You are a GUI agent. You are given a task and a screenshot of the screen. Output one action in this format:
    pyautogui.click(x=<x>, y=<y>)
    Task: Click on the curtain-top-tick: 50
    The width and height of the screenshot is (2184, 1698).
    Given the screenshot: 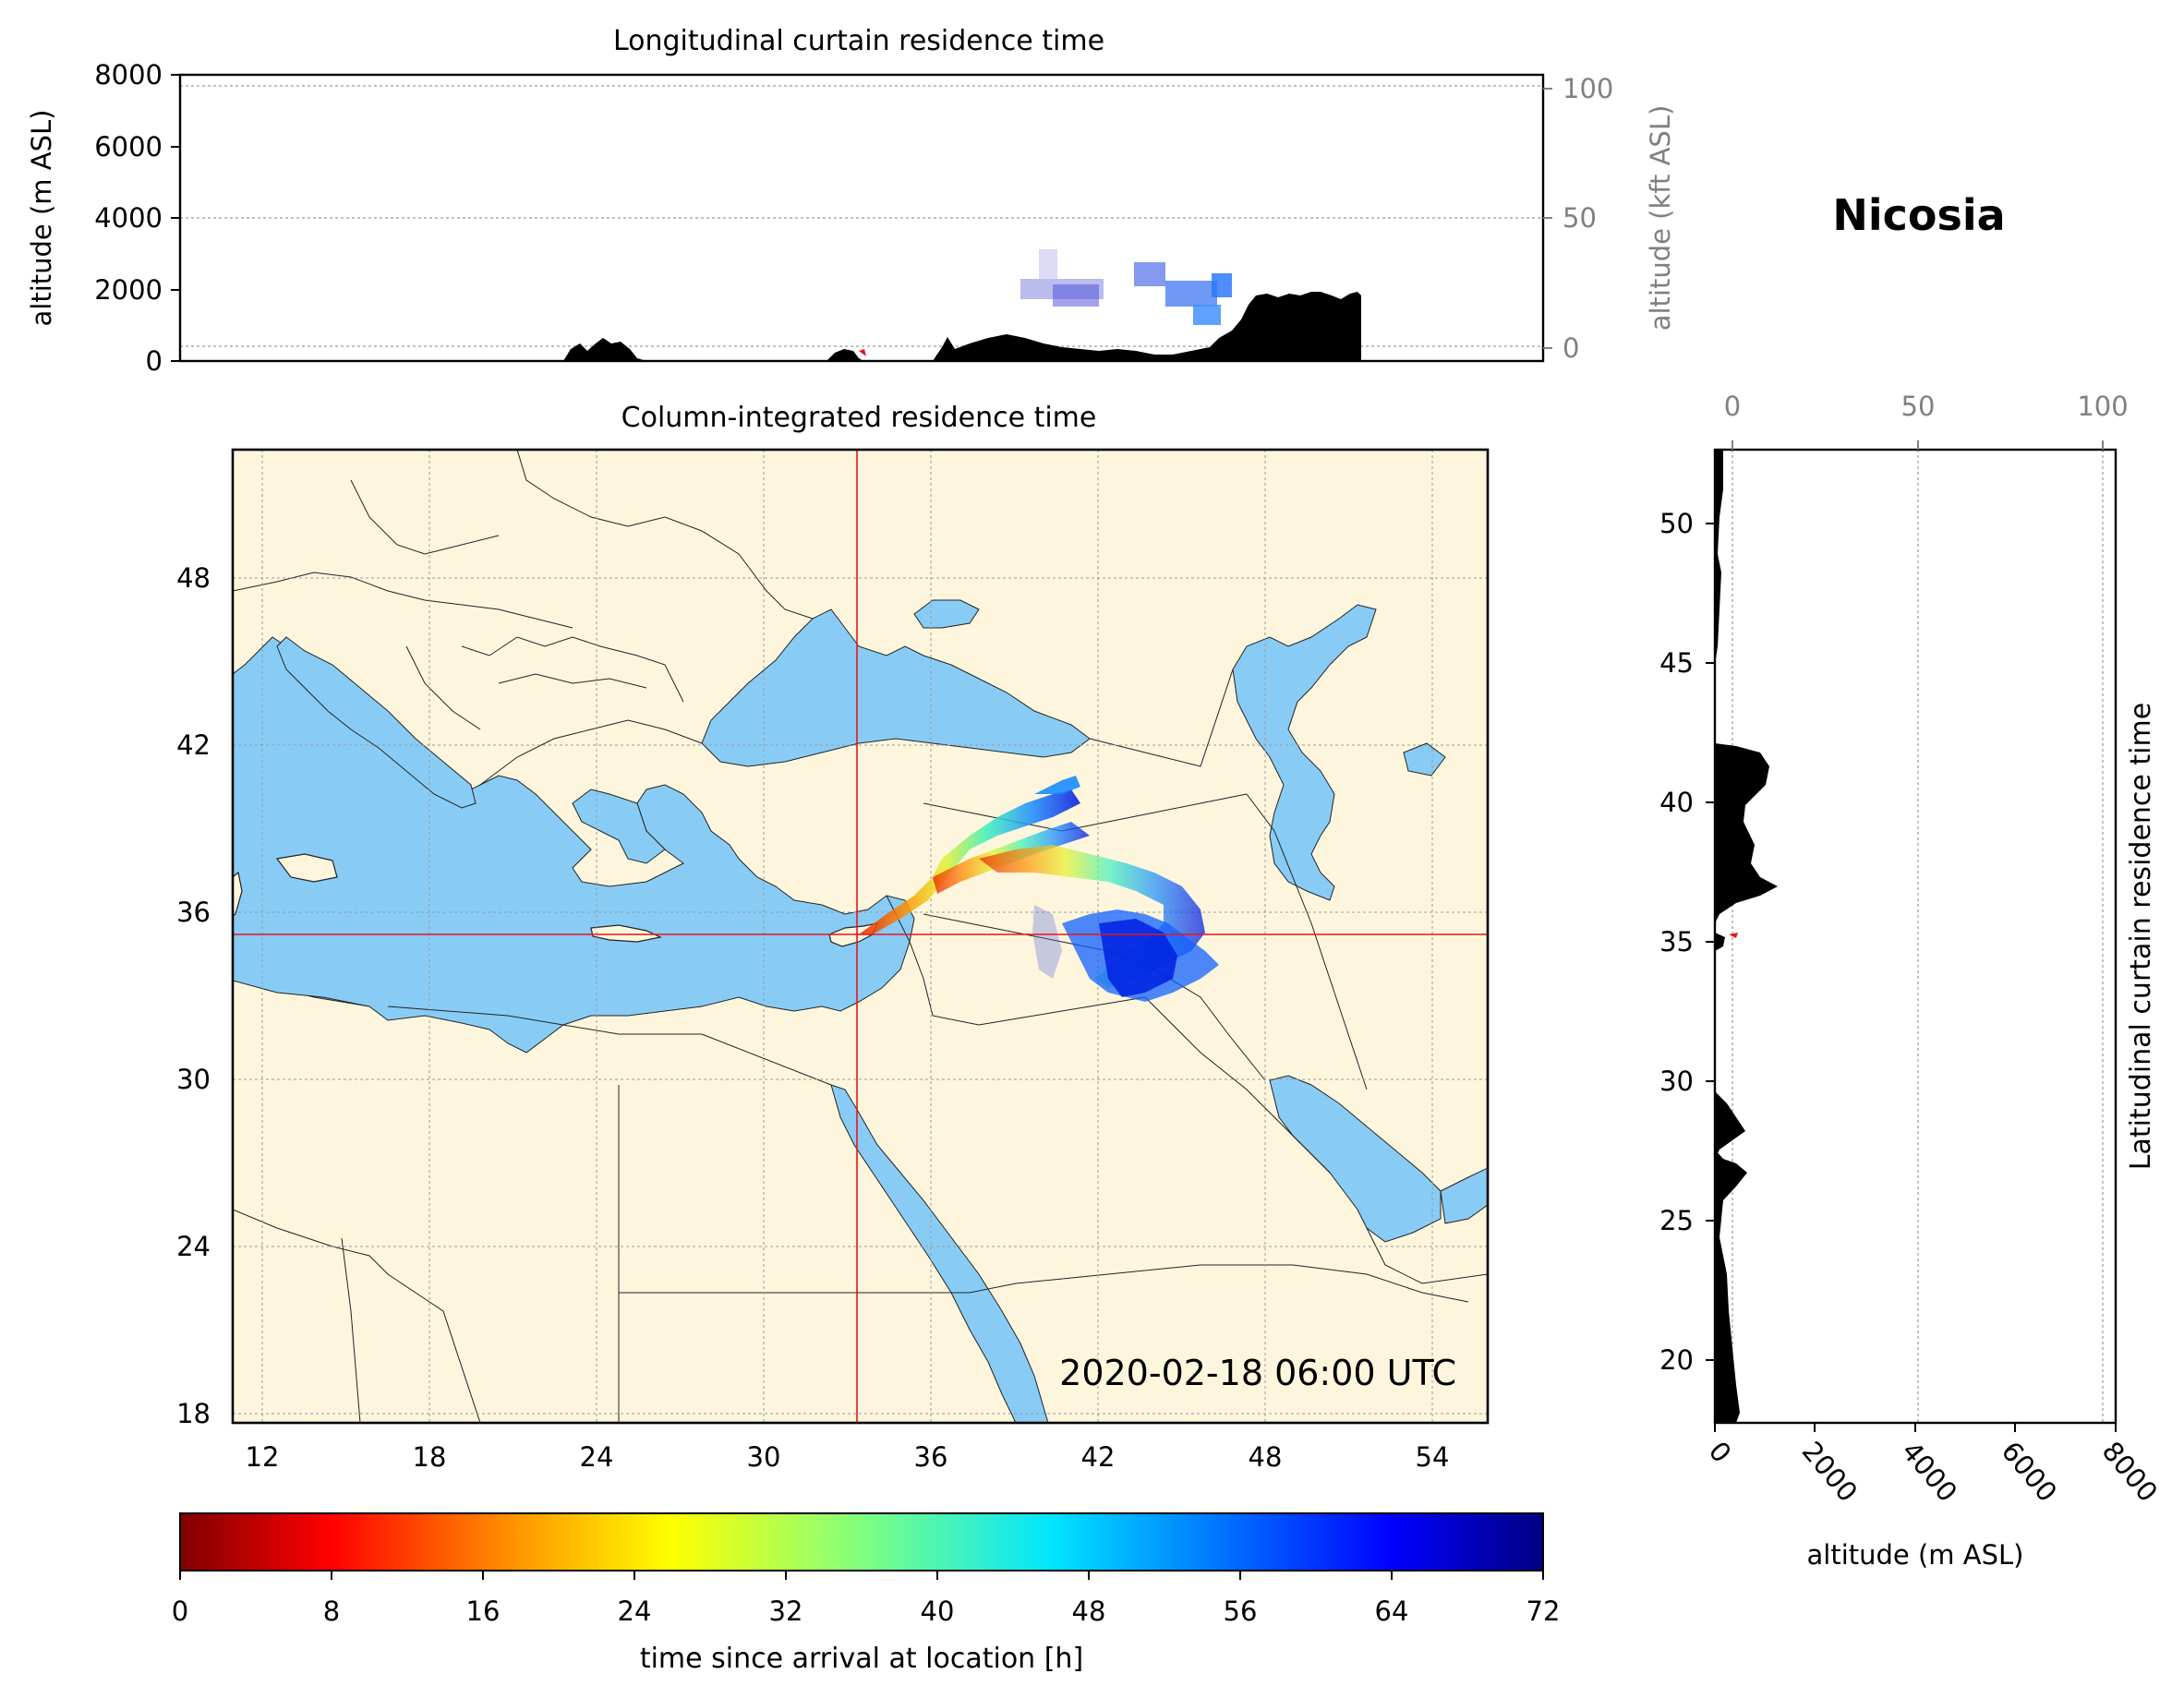 What is the action you would take?
    pyautogui.click(x=1918, y=406)
    